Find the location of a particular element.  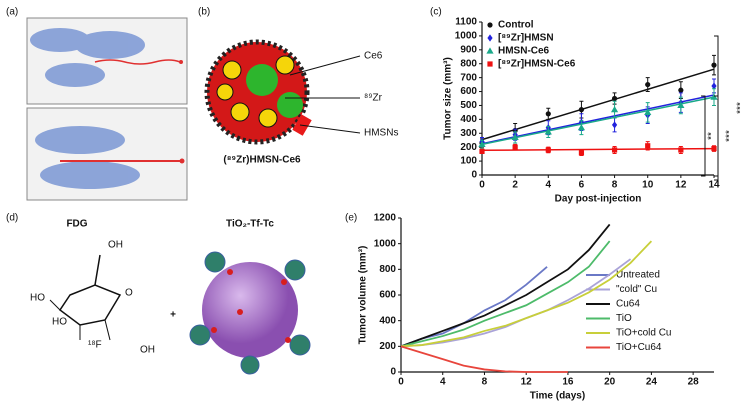

x-tick-label: 14 is located at coordinates (714, 185).